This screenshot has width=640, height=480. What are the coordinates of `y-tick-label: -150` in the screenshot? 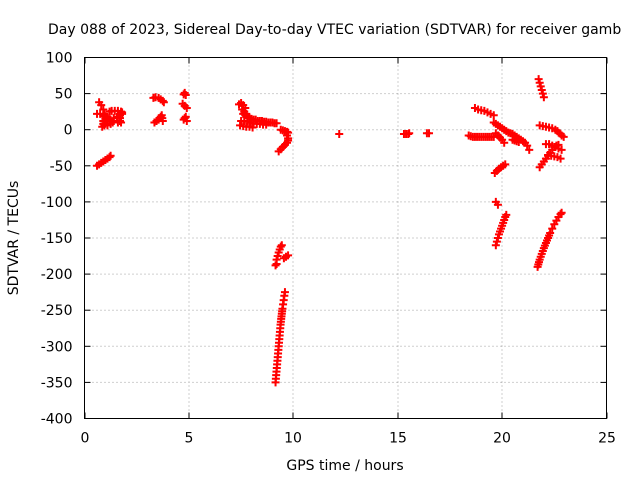 It's located at (57, 239).